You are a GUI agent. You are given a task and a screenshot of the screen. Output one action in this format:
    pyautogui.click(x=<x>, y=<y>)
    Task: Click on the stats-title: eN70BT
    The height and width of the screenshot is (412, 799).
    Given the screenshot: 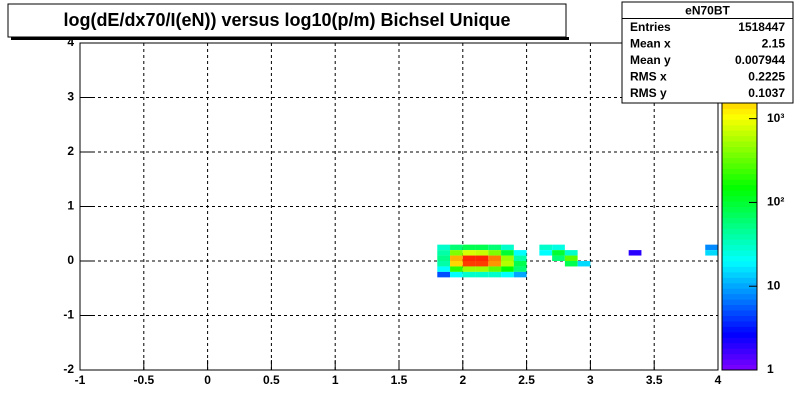 What is the action you would take?
    pyautogui.click(x=707, y=10)
    